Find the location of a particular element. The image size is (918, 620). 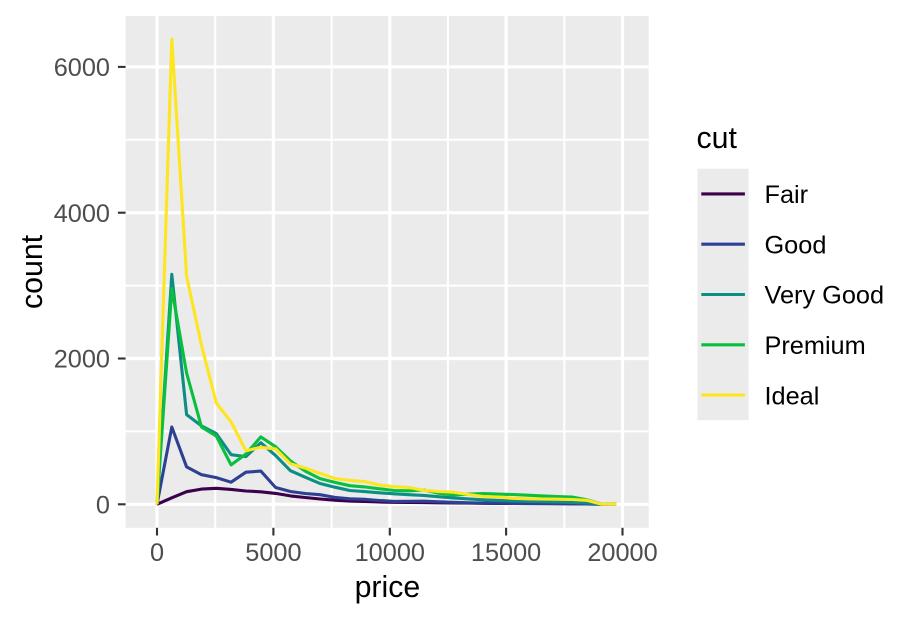

svg-text: 2000 is located at coordinates (82, 360).